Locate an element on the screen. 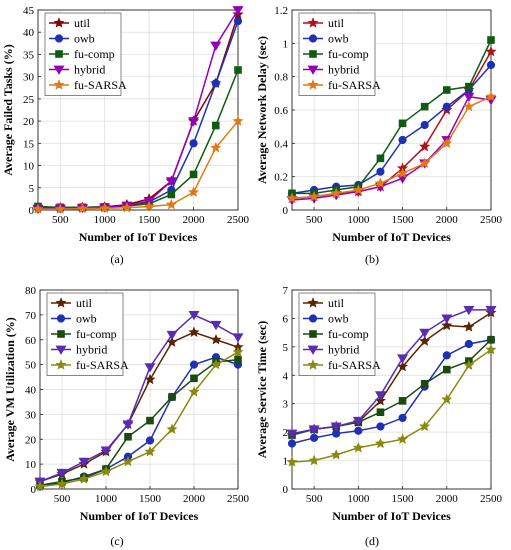  series-line-fu-comp is located at coordinates (139, 422).